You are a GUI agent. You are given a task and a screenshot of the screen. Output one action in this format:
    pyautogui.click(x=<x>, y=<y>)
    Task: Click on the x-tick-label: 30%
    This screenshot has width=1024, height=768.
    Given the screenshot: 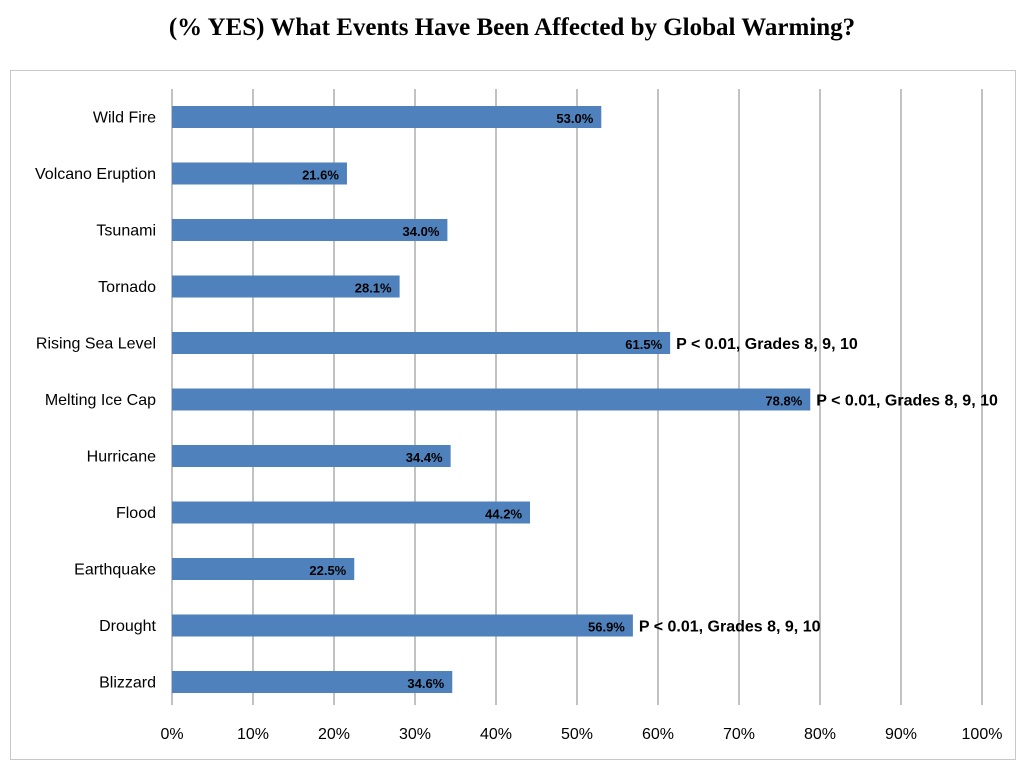 What is the action you would take?
    pyautogui.click(x=415, y=734)
    